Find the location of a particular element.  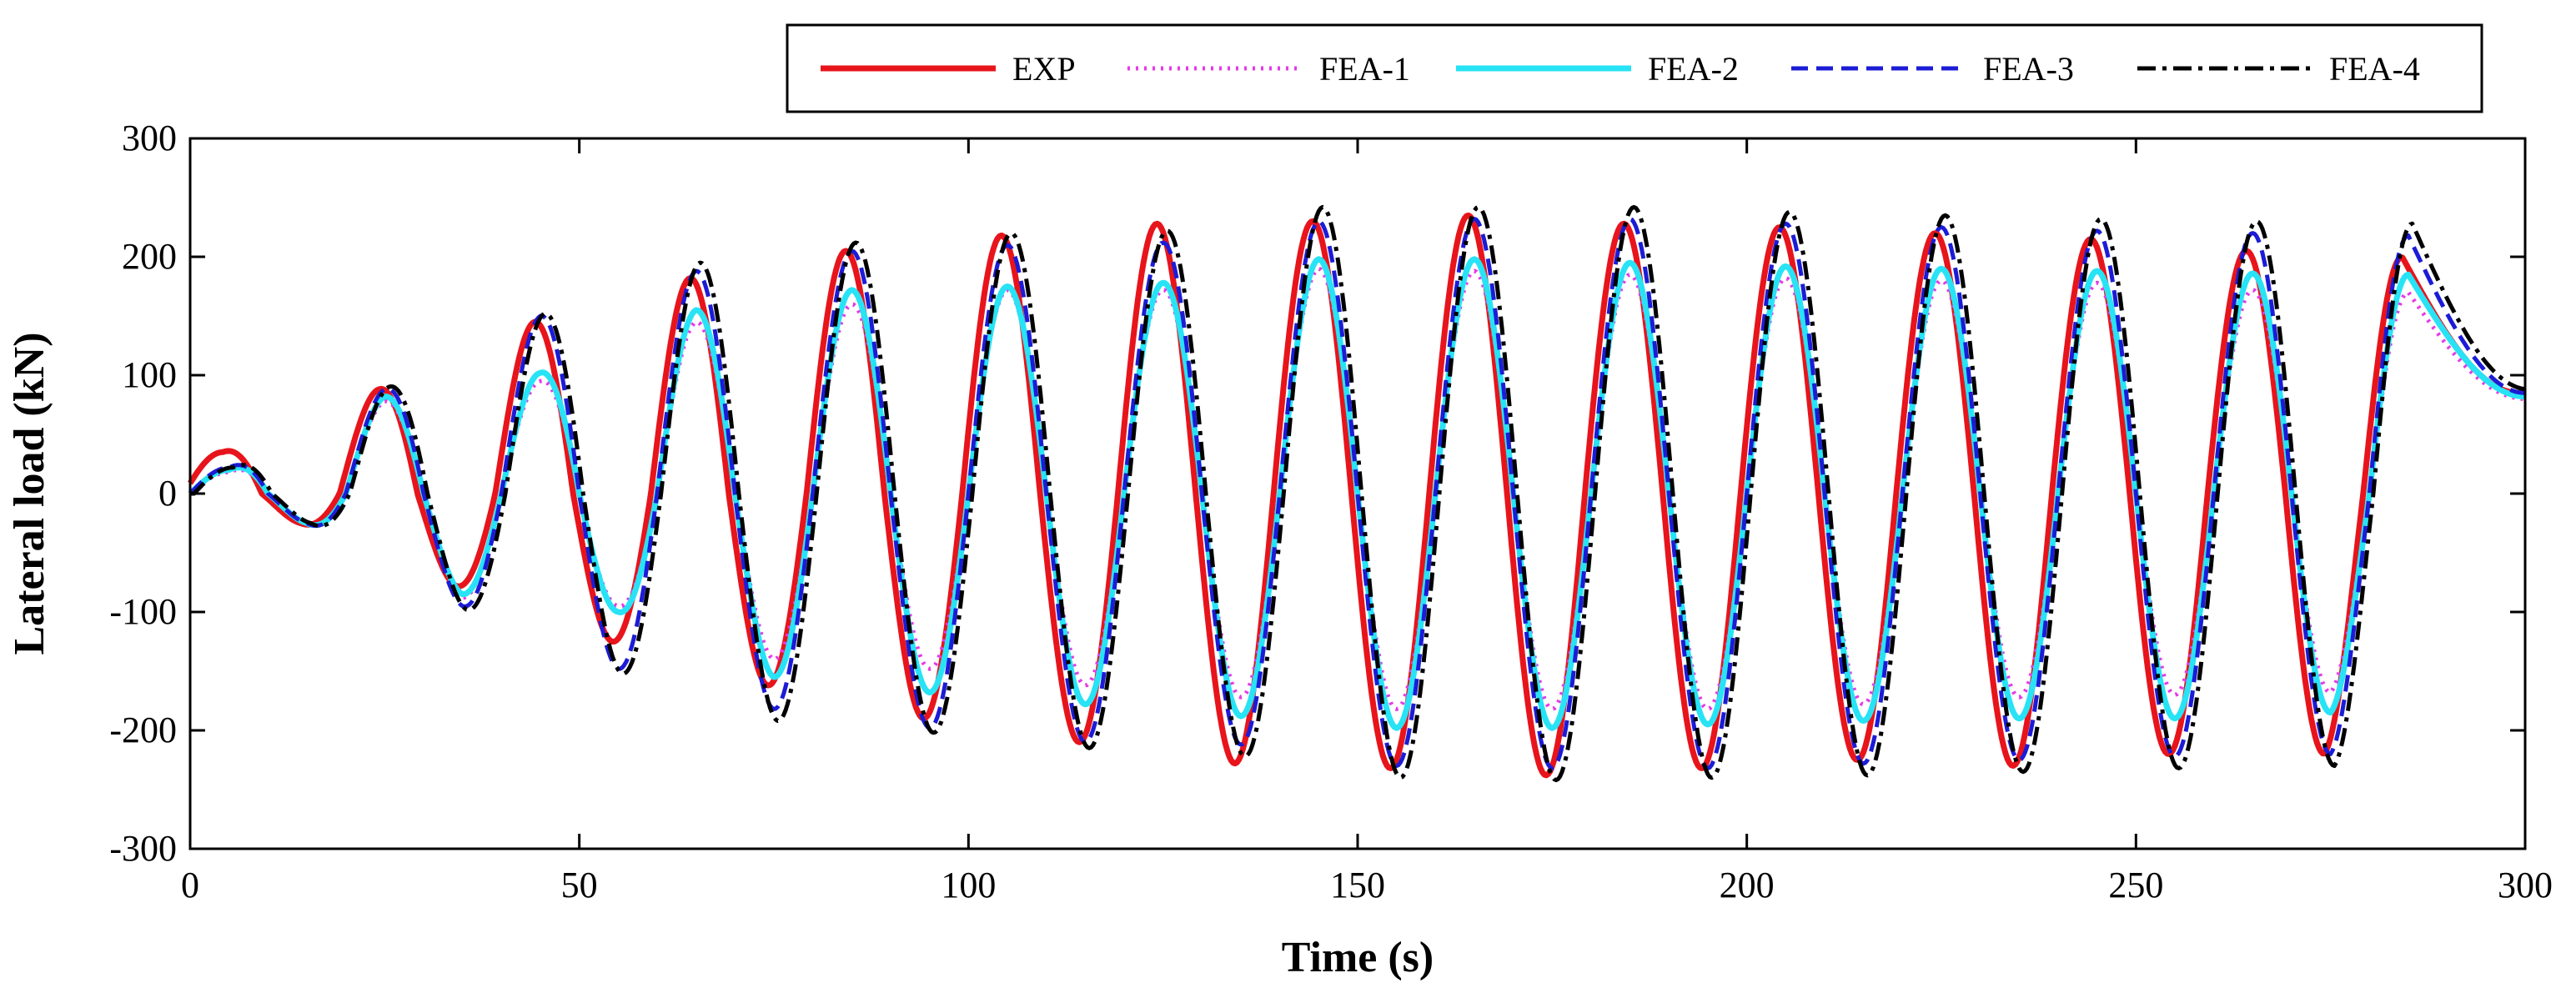

legend: EXP FEA-1 FEA-2 FEA-3 FEA-4 is located at coordinates (1634, 68).